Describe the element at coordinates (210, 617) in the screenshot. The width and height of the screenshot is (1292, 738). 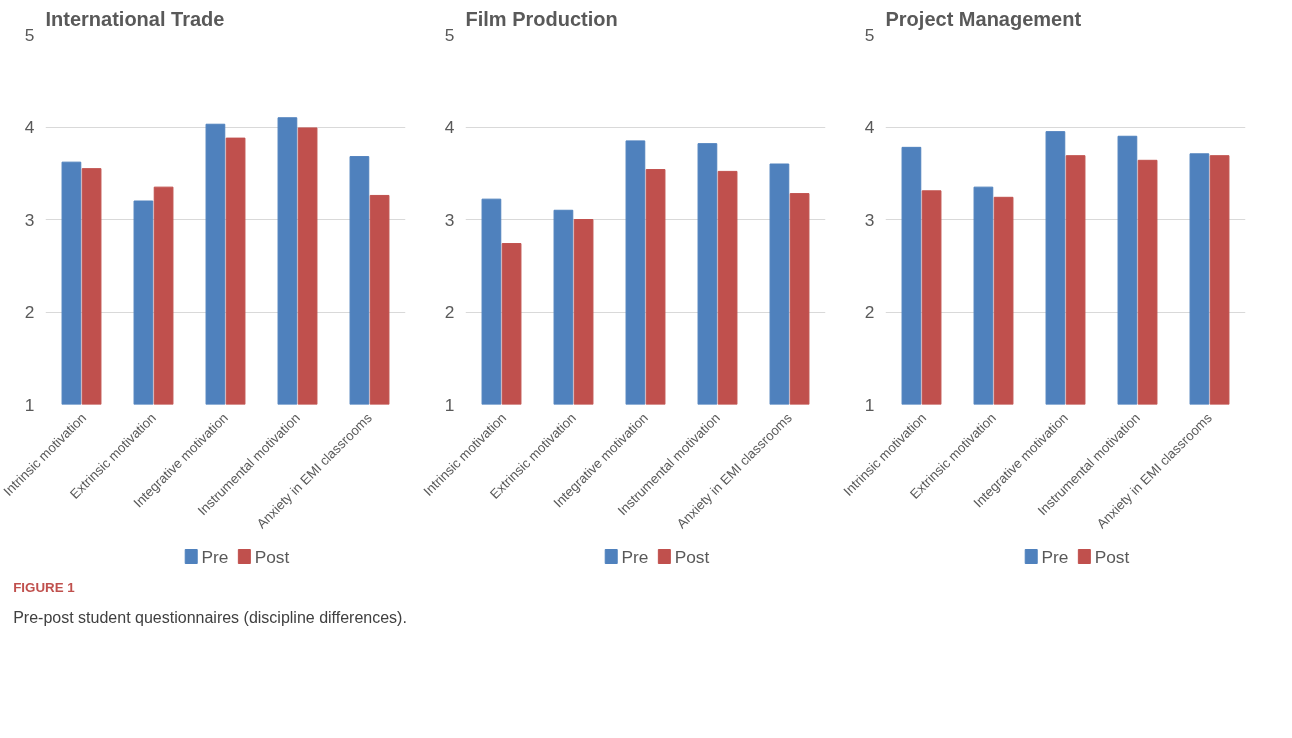
I see `text: Pre-post student questionnaires (discipline differences).` at that location.